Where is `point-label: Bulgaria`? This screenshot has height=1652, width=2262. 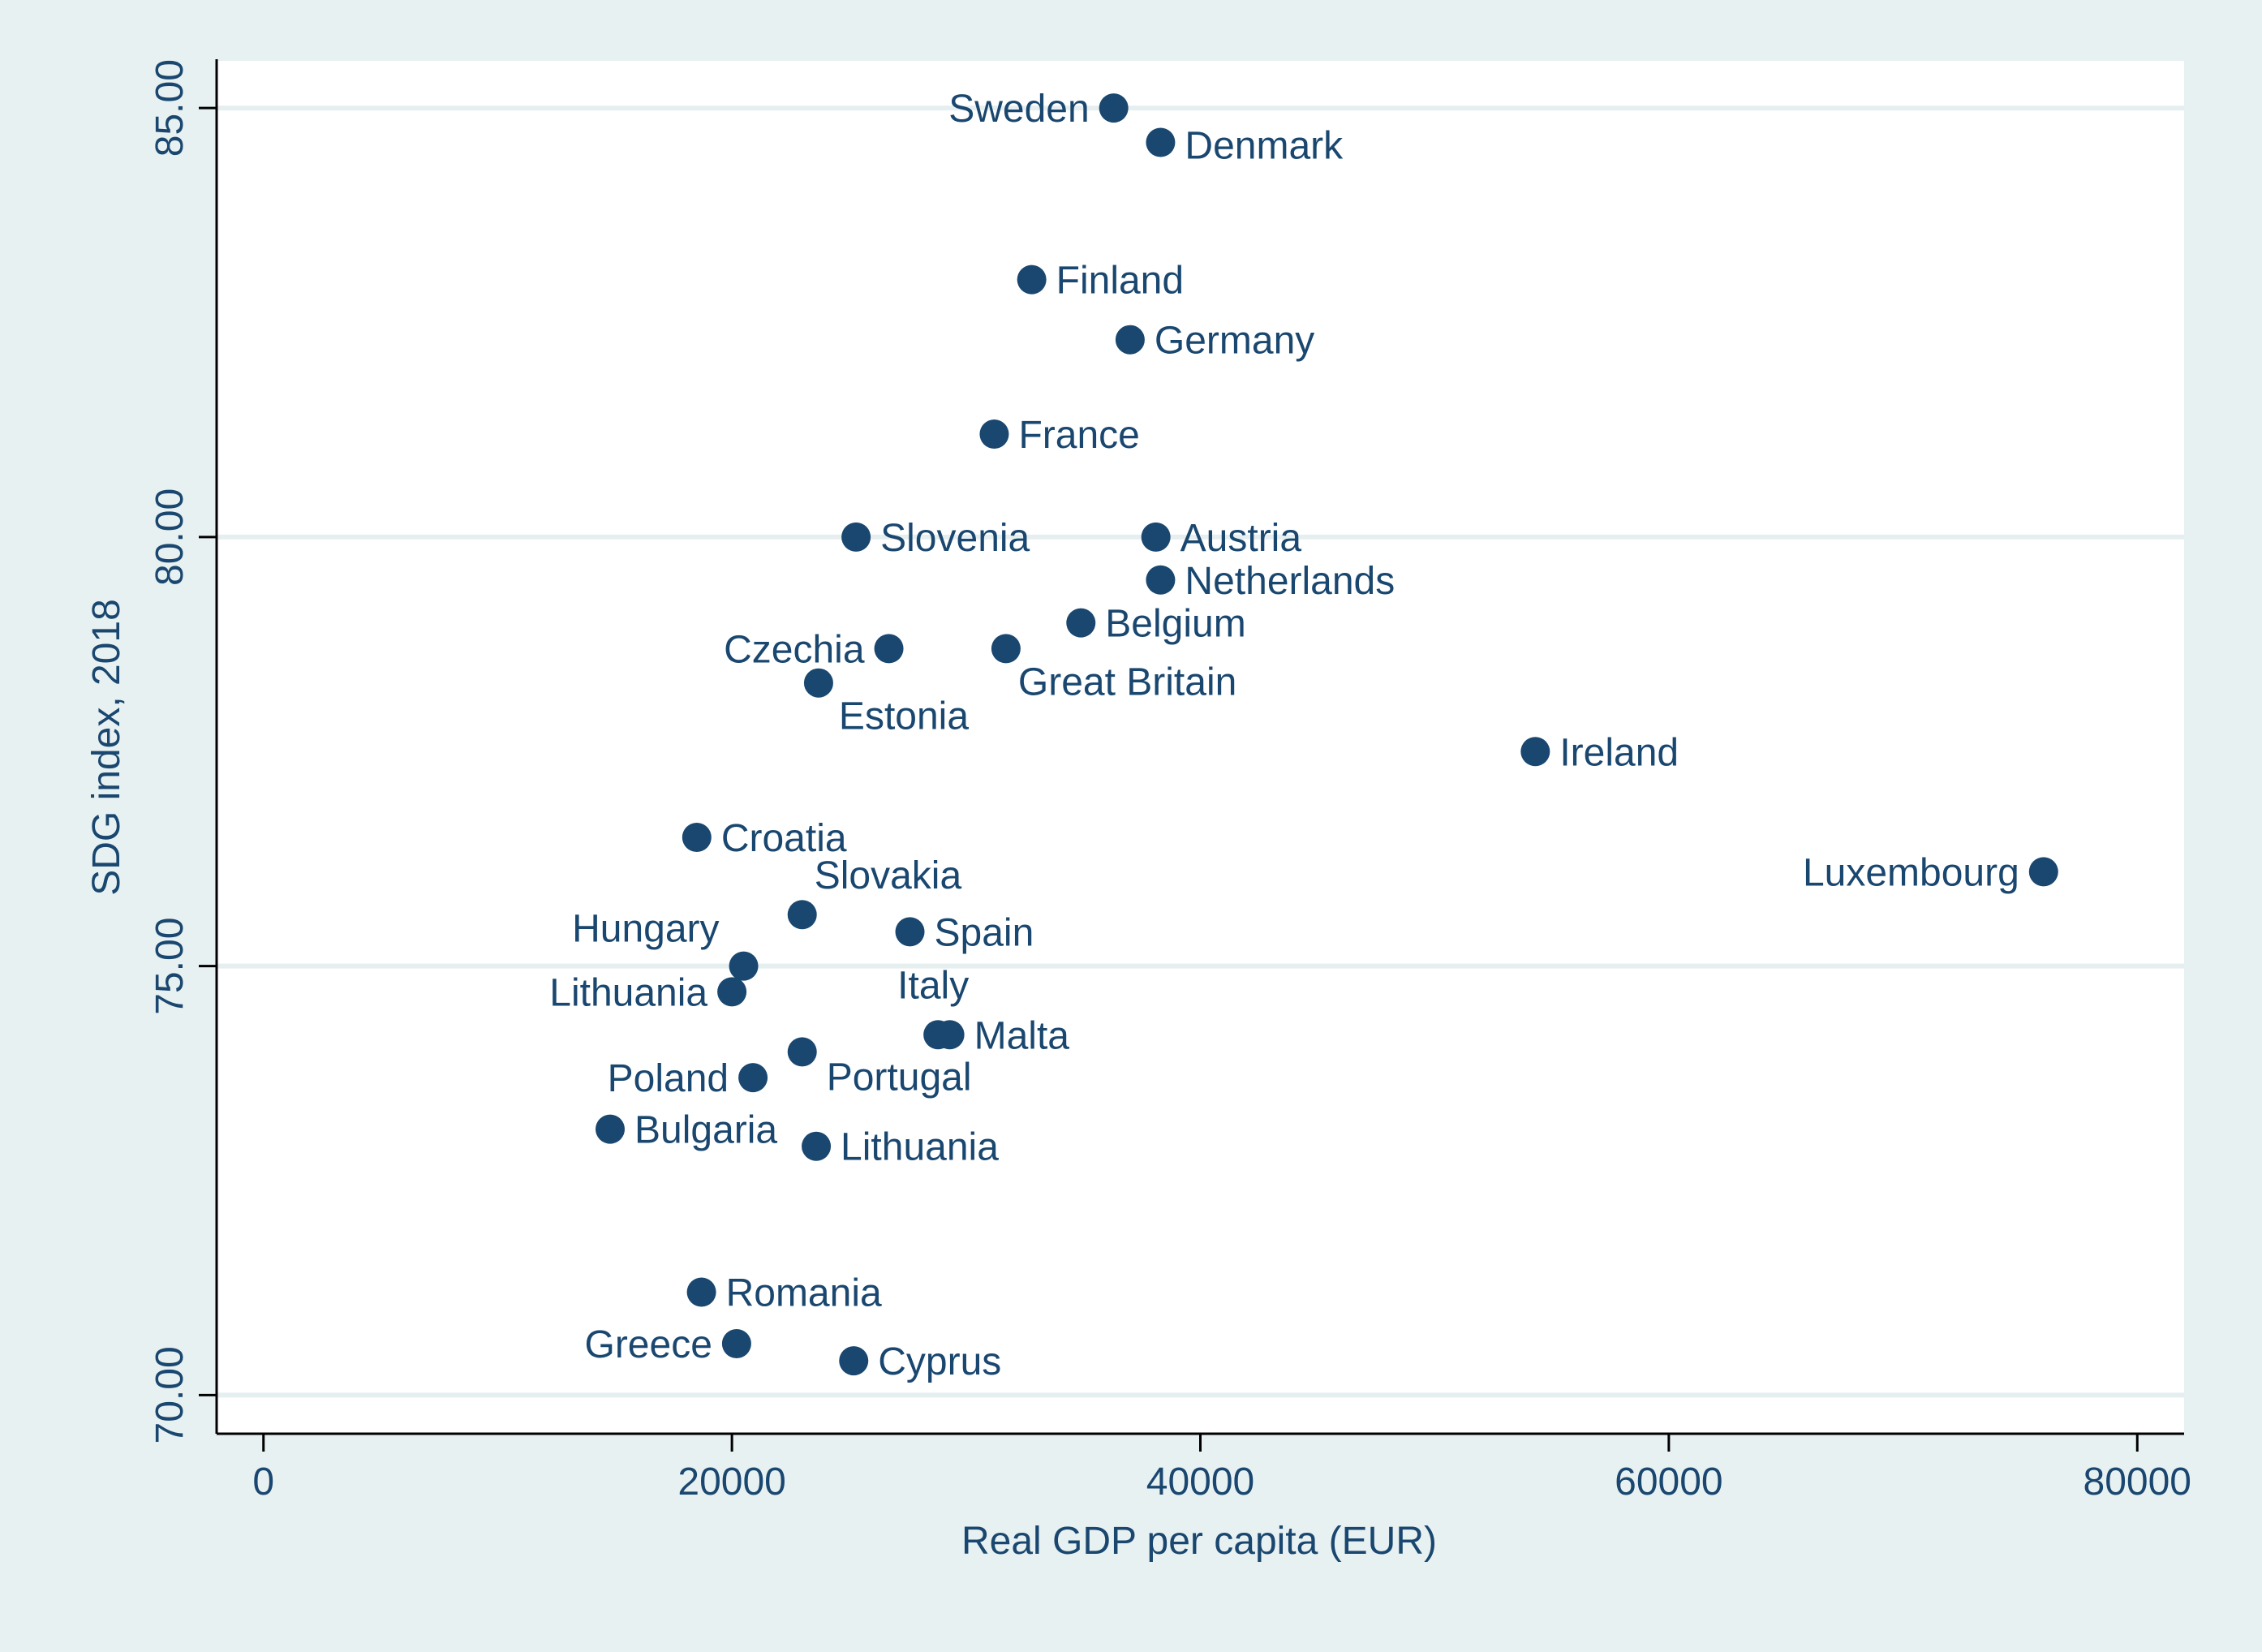 point-label: Bulgaria is located at coordinates (705, 1130).